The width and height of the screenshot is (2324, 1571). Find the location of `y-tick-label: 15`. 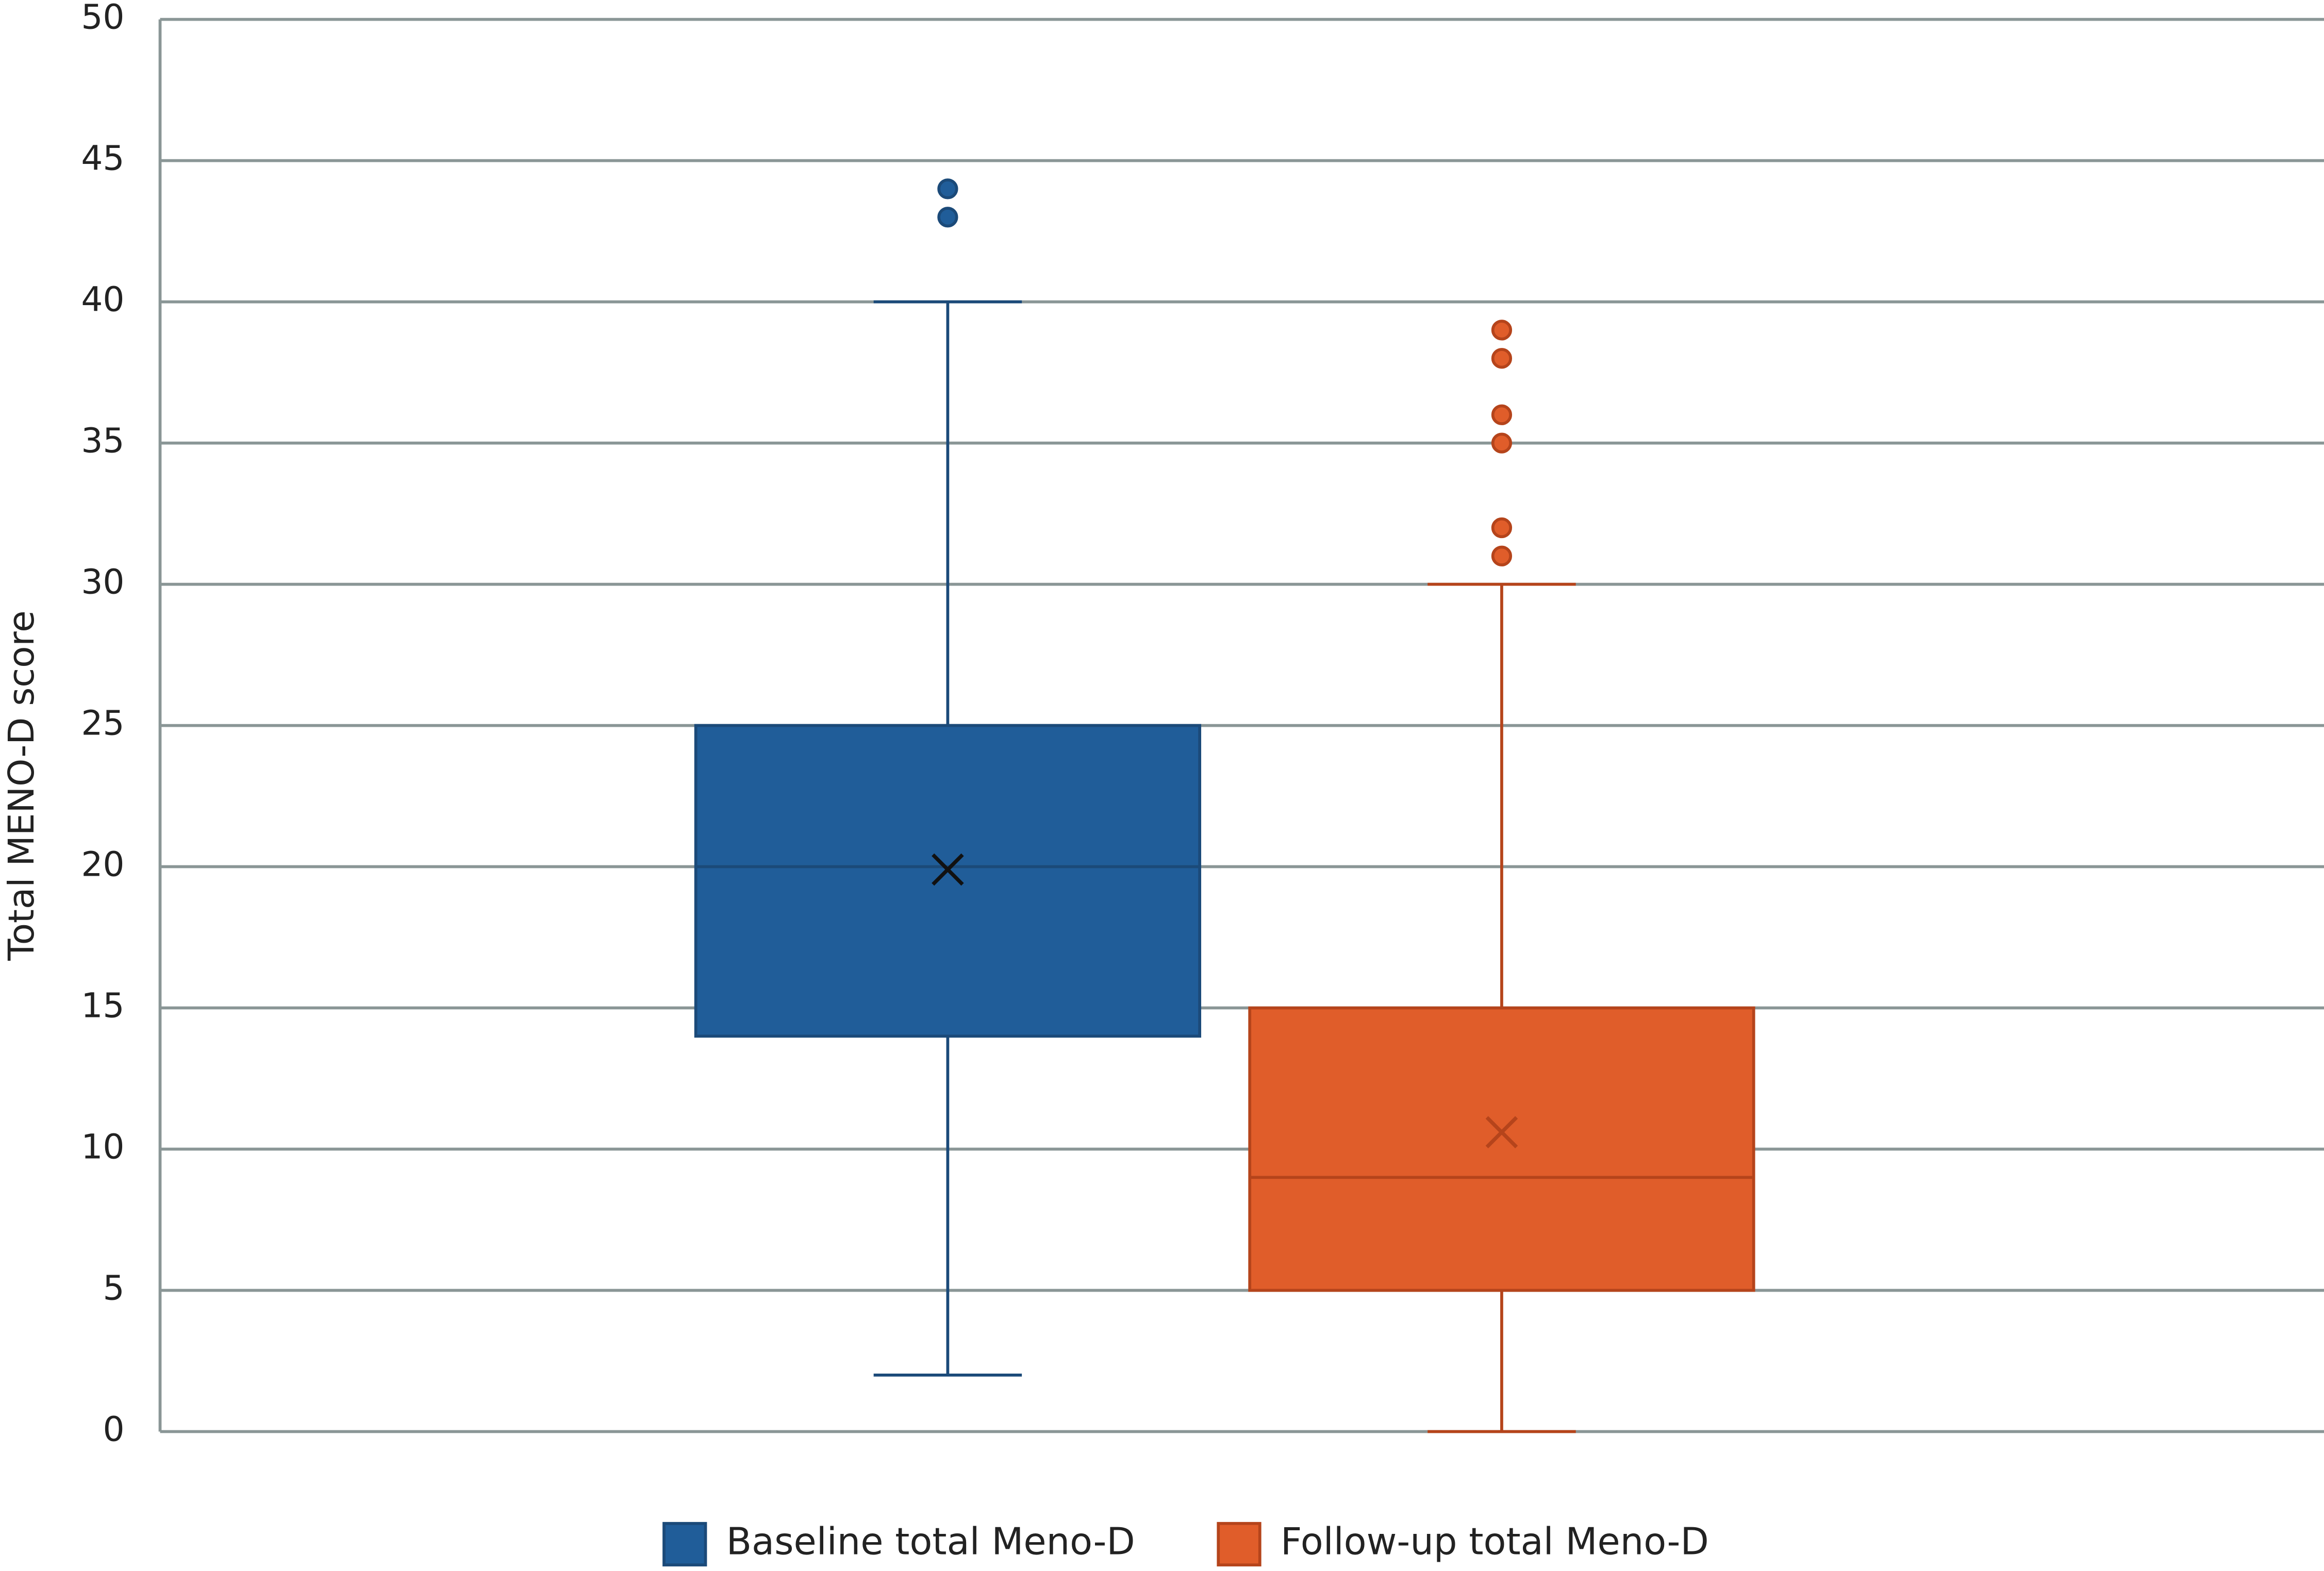

y-tick-label: 15 is located at coordinates (102, 1006).